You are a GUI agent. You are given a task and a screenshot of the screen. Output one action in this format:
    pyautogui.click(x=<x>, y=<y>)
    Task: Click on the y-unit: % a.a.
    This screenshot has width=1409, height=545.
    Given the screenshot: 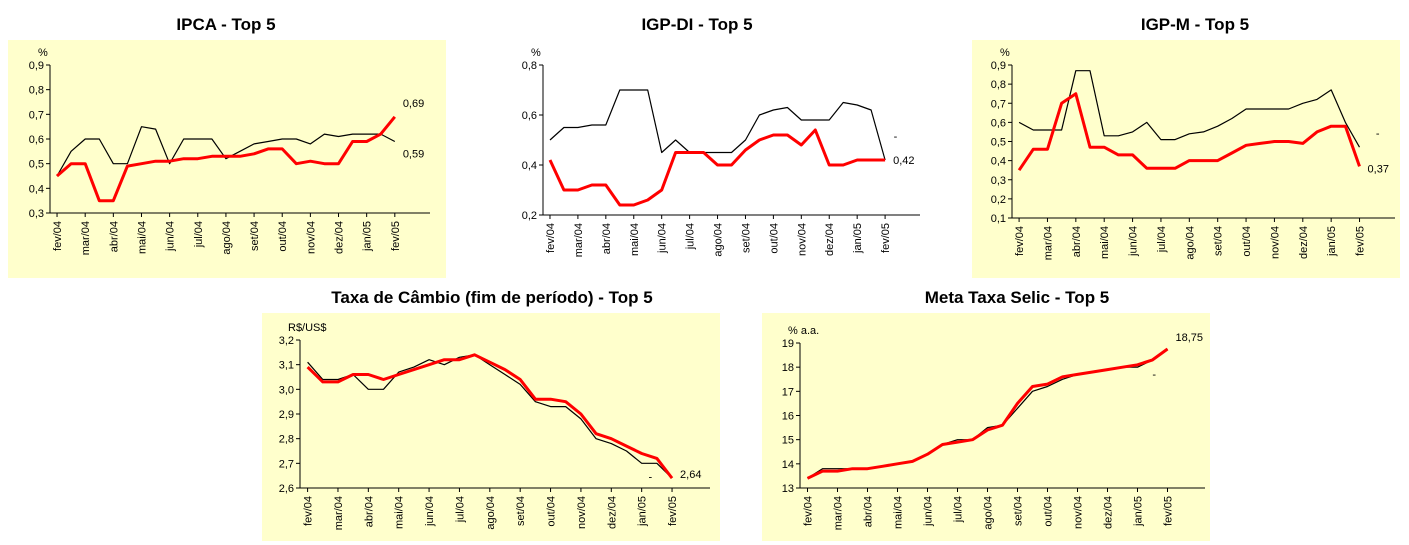 What is the action you would take?
    pyautogui.click(x=803, y=331)
    